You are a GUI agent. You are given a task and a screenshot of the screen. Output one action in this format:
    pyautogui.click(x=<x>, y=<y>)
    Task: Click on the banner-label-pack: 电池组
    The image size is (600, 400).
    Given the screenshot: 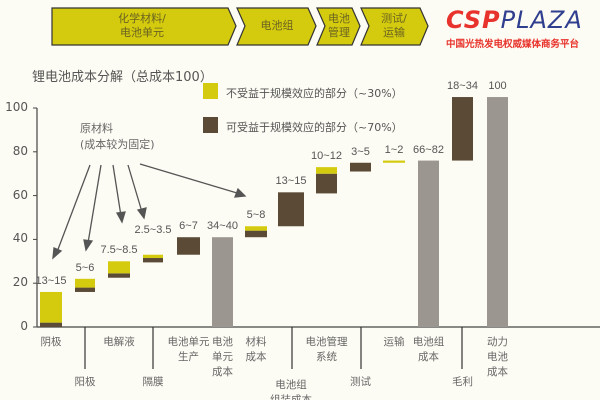 What is the action you would take?
    pyautogui.click(x=277, y=25)
    